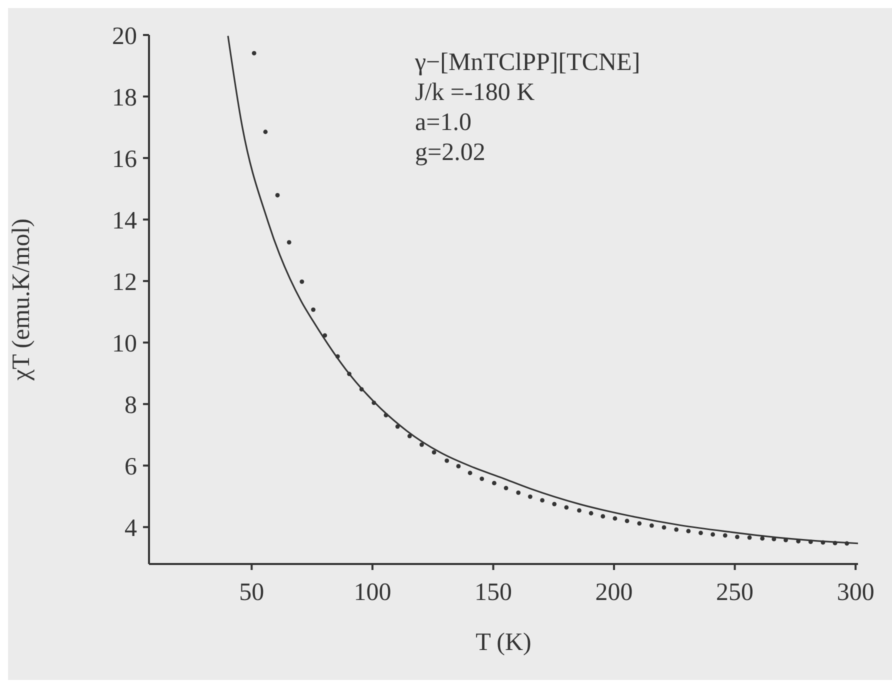 This screenshot has height=688, width=892. I want to click on annotation: γ−[MnTClPP][TCNE], so click(527, 63).